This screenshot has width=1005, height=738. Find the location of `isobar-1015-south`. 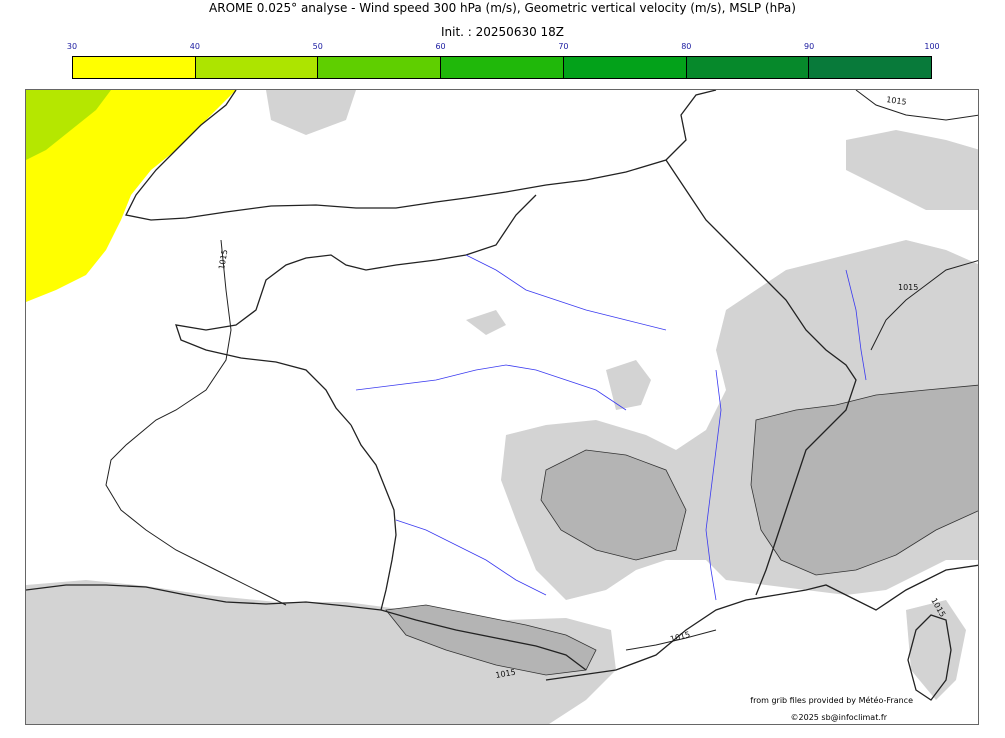

isobar-1015-south is located at coordinates (671, 640).